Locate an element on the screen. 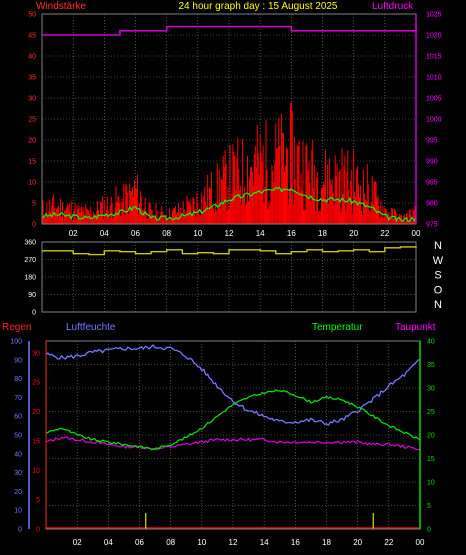 The width and height of the screenshot is (466, 555). temperature-tick-label: 10 is located at coordinates (431, 483).